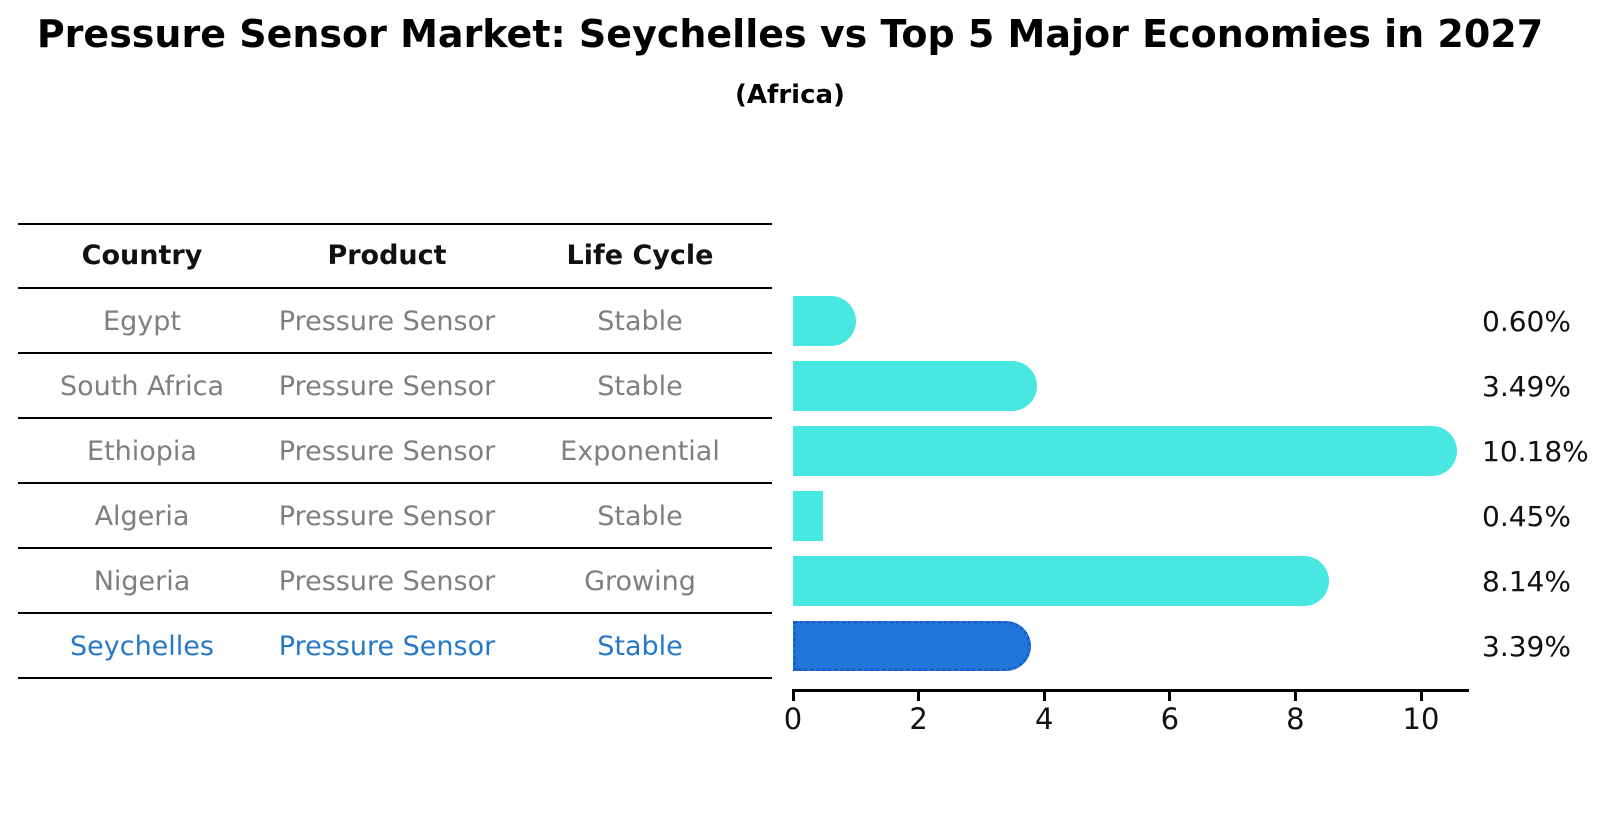 This screenshot has height=823, width=1604. What do you see at coordinates (640, 255) in the screenshot?
I see `header-lifecycle: Life Cycle` at bounding box center [640, 255].